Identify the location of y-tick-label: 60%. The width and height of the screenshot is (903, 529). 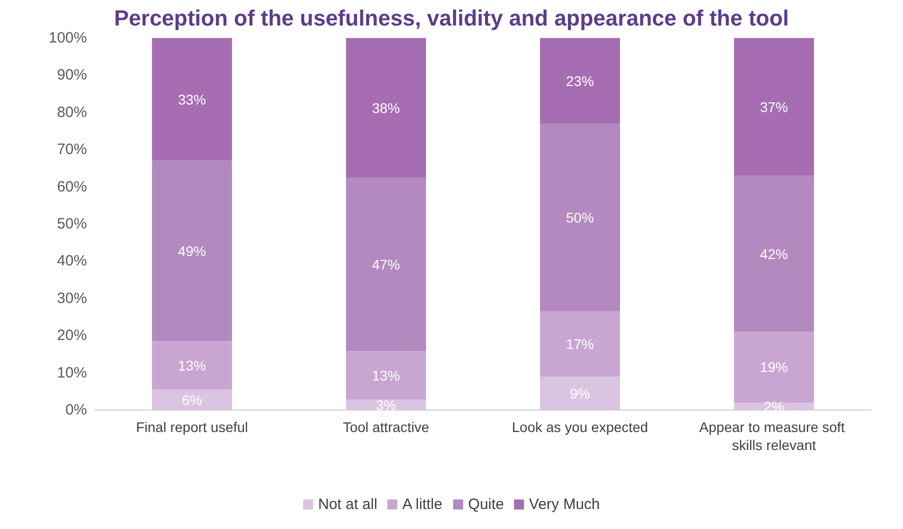
(71, 187).